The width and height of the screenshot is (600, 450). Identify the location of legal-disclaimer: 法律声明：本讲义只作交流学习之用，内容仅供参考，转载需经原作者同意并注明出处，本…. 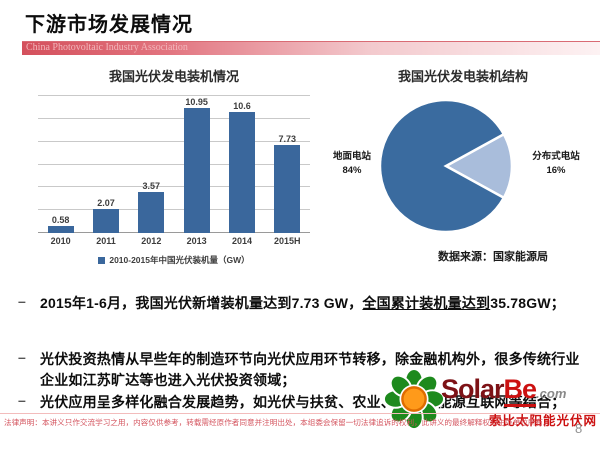
(277, 422).